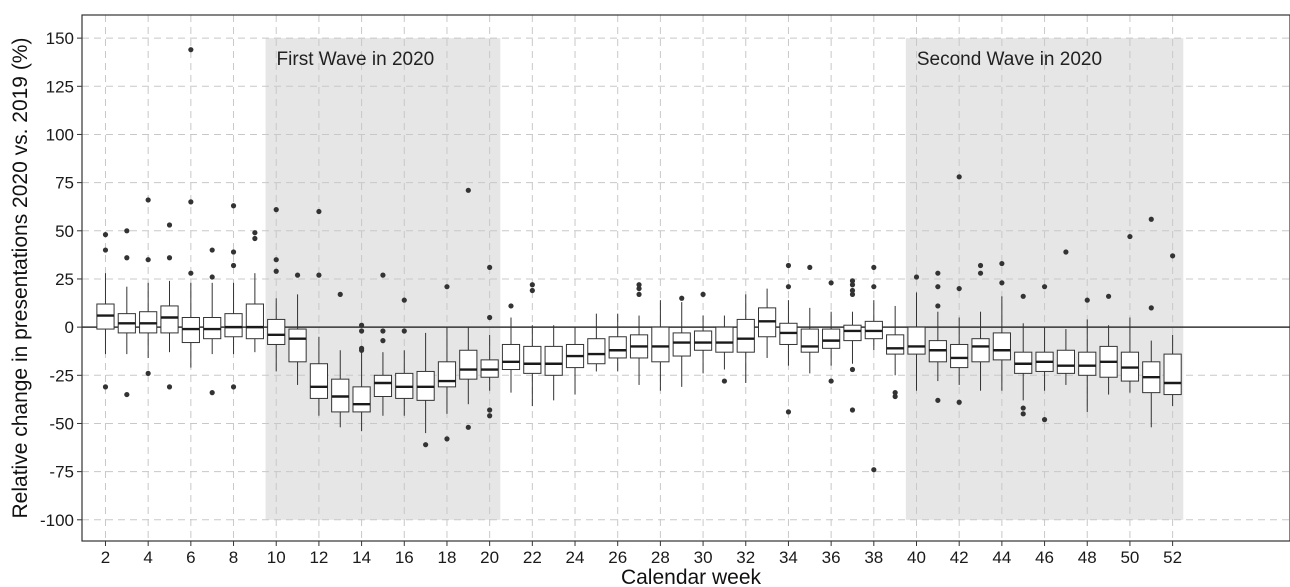 Image resolution: width=1290 pixels, height=587 pixels. Describe the element at coordinates (873, 557) in the screenshot. I see `x-tick-label: 38` at that location.